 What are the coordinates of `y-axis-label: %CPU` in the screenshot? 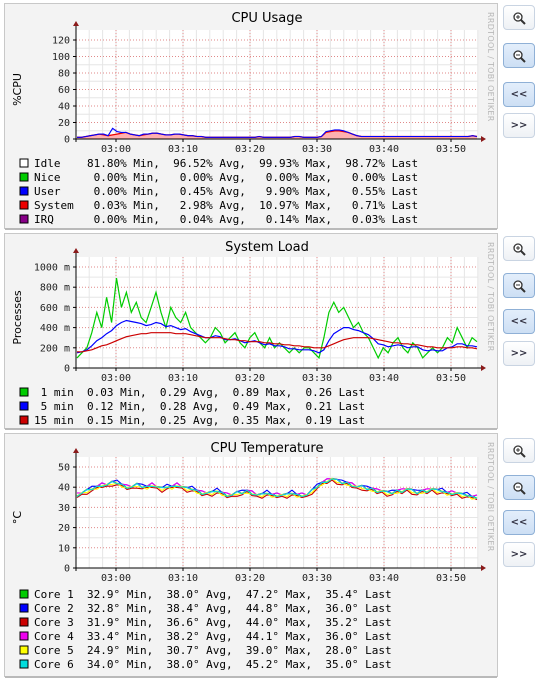 It's located at (17, 89).